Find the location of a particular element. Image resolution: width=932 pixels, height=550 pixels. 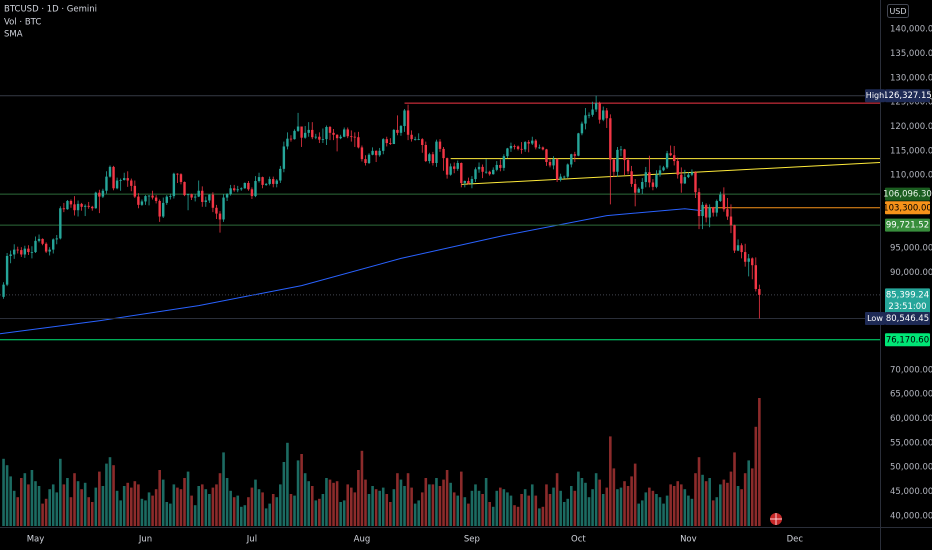

y-tick-label: 65,000.00 is located at coordinates (911, 395).